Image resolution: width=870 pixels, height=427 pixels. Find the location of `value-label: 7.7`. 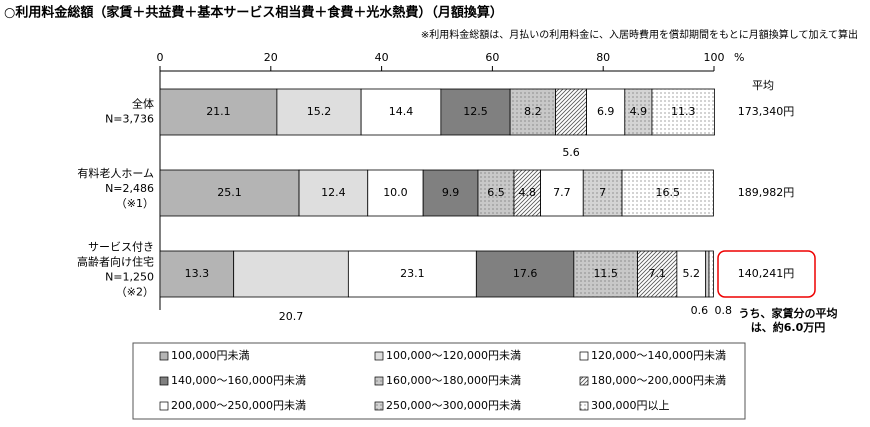

value-label: 7.7 is located at coordinates (562, 192).